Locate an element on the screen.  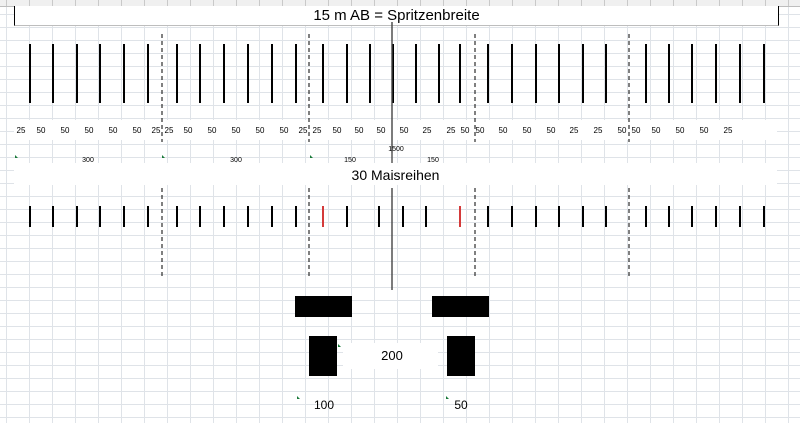
wheel-track-label: 100 is located at coordinates (324, 405).